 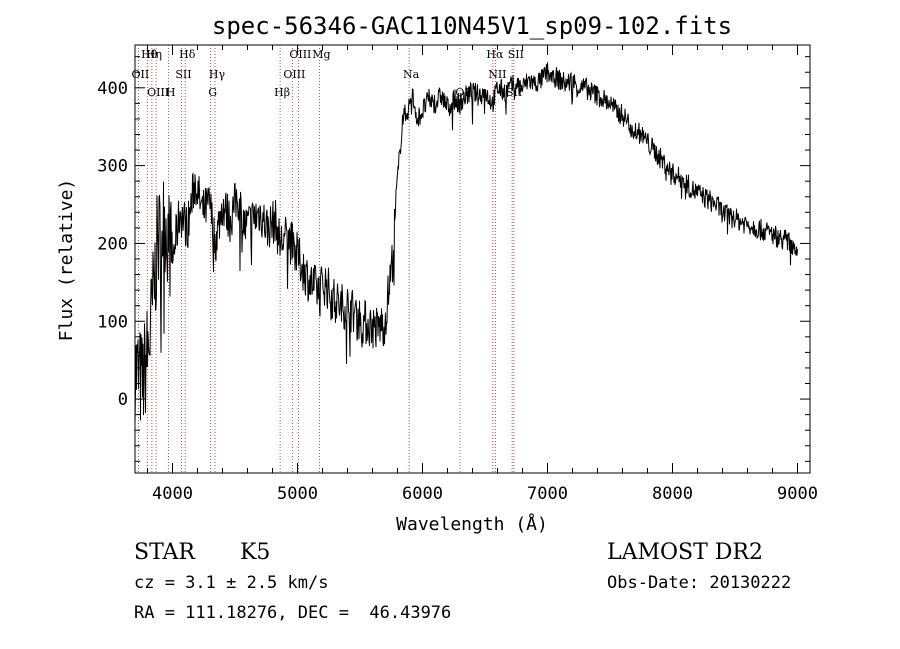 What do you see at coordinates (497, 74) in the screenshot?
I see `line-label: NII` at bounding box center [497, 74].